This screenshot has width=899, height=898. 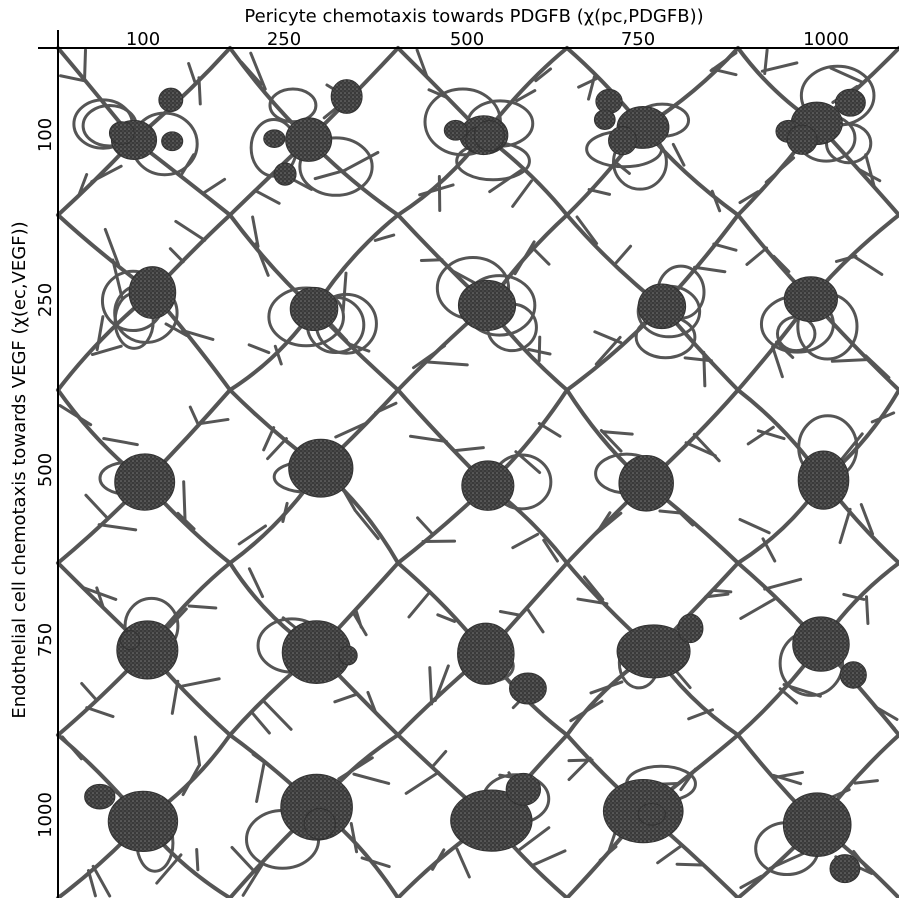 What do you see at coordinates (336, 166) in the screenshot?
I see `vessel-loop` at bounding box center [336, 166].